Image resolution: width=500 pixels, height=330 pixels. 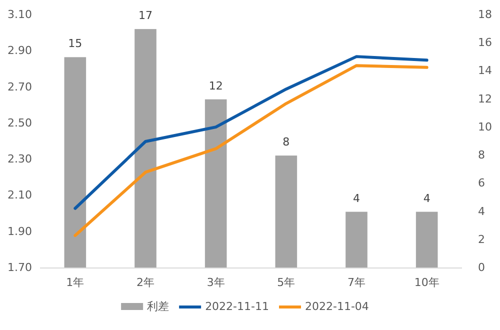 What do you see at coordinates (20, 195) in the screenshot?
I see `y-tick-label: 2.10` at bounding box center [20, 195].